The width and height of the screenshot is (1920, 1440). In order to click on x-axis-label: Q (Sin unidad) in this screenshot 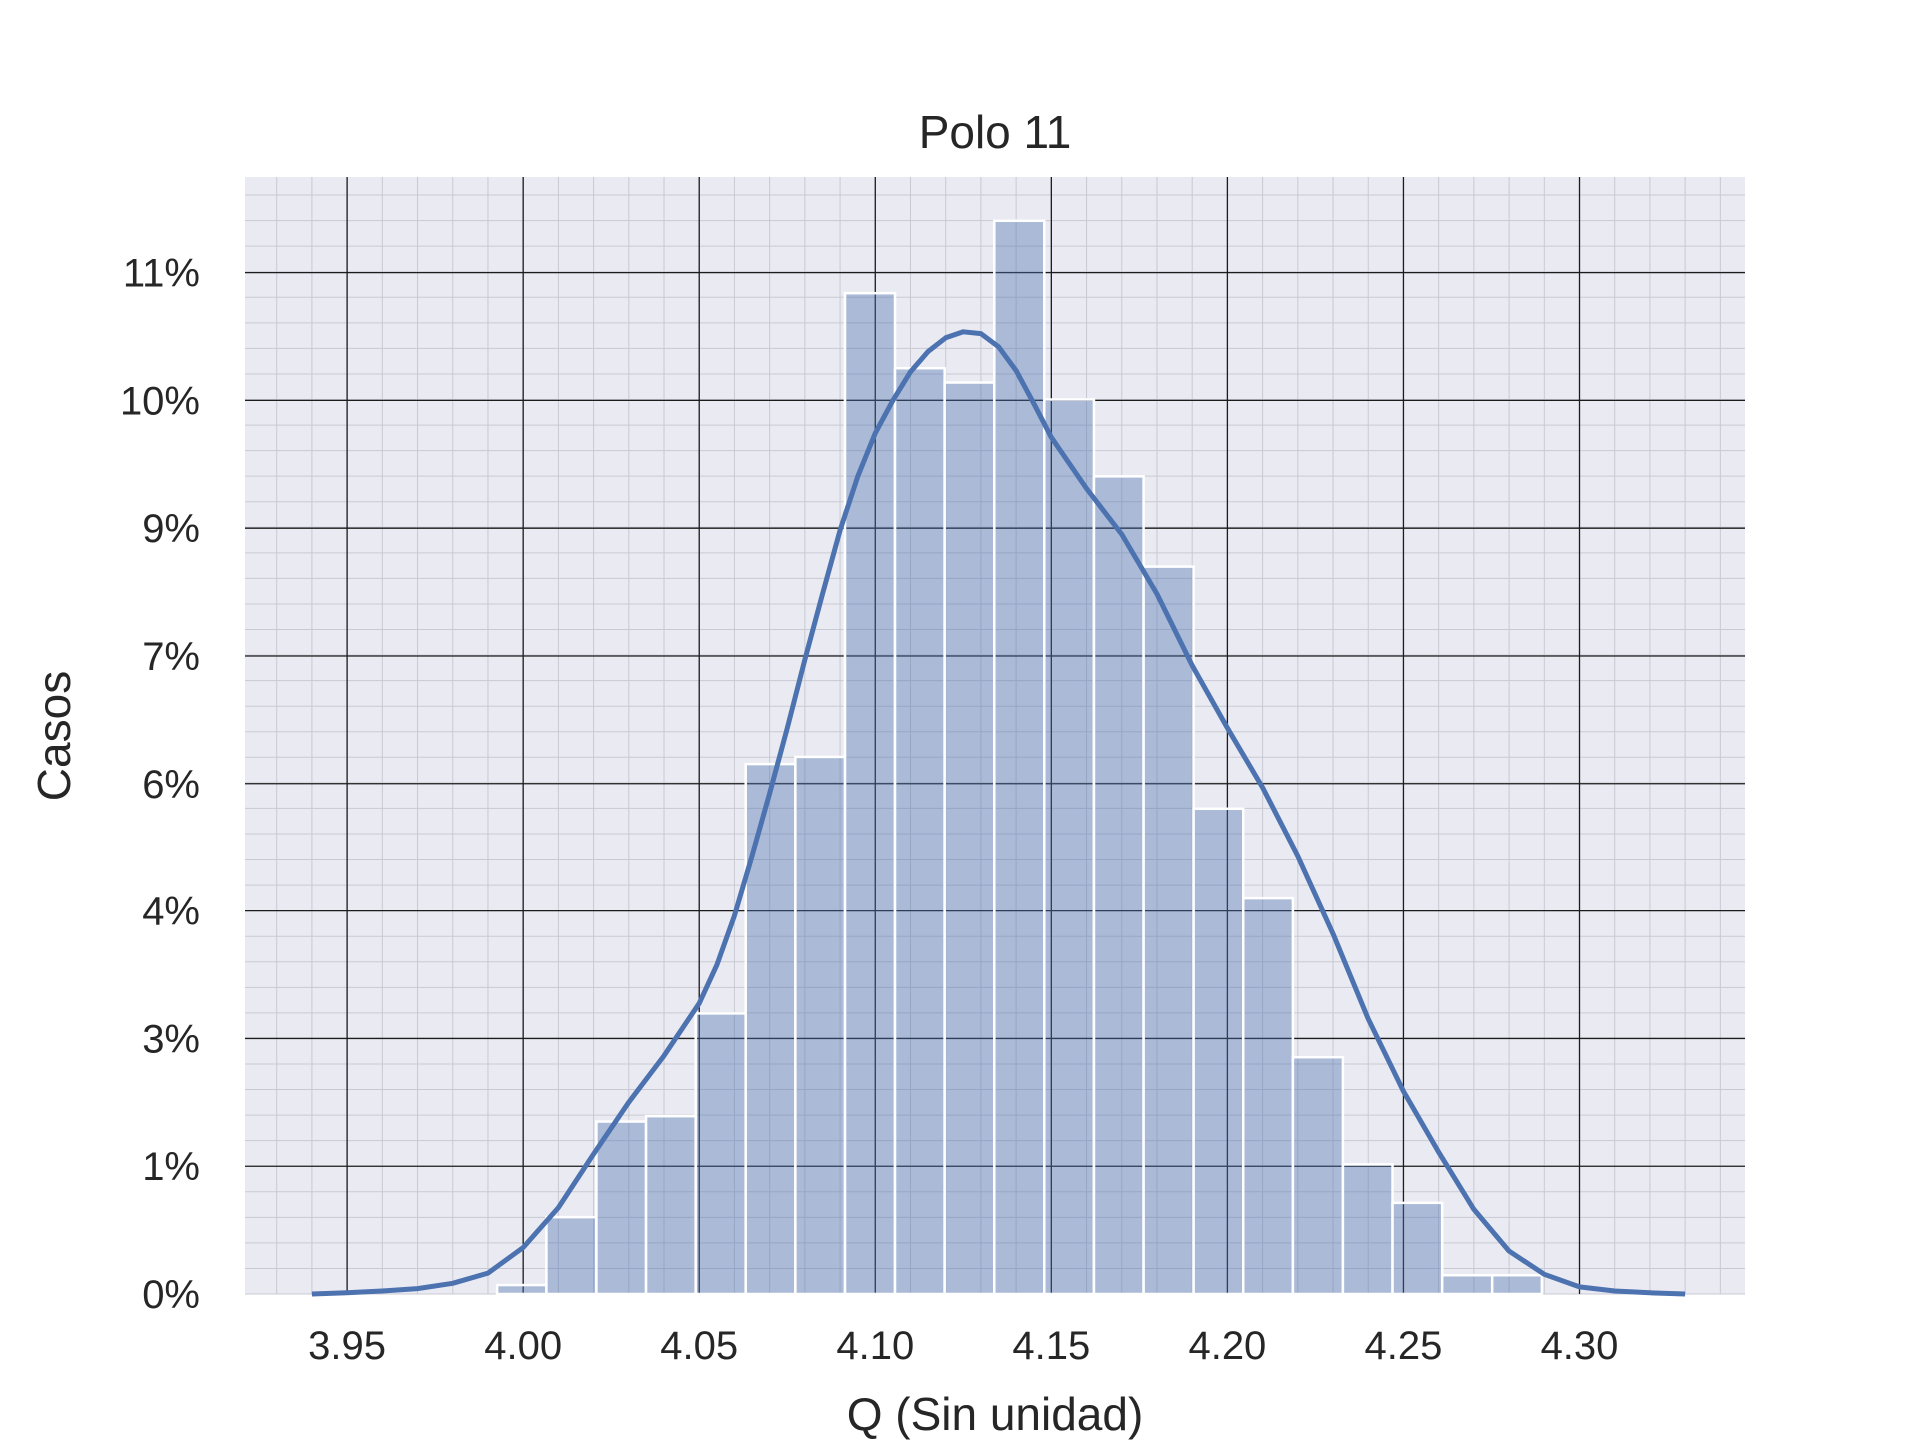, I will do `click(995, 1414)`.